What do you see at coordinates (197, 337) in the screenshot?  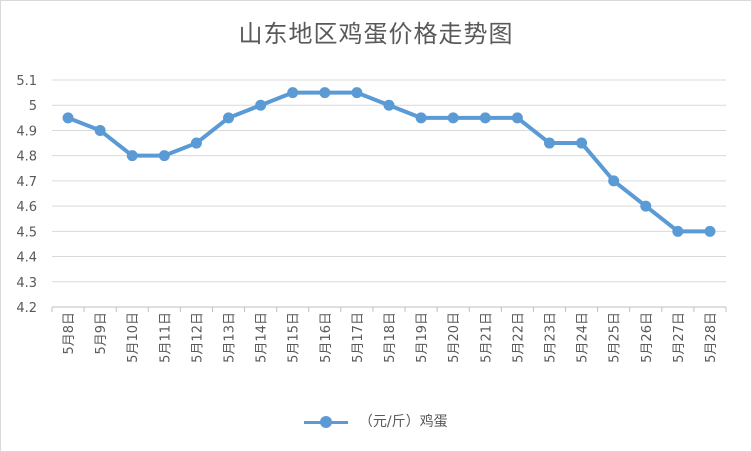 I see `x-tick-label: 5月12日` at bounding box center [197, 337].